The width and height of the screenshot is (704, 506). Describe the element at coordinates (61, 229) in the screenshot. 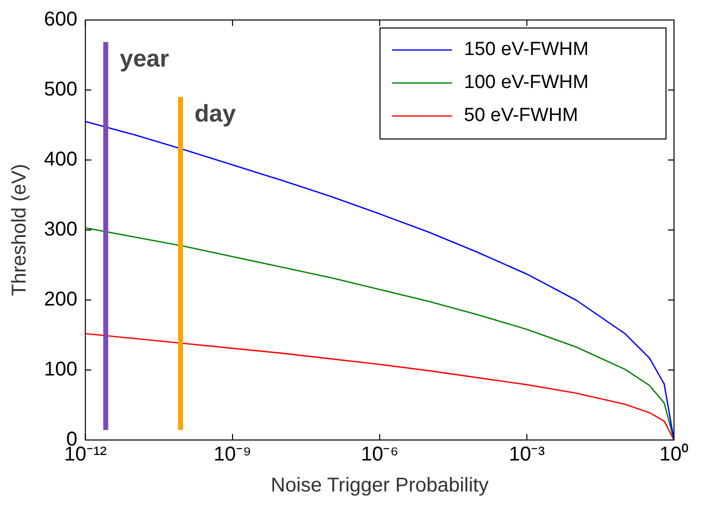

I see `y-tick-label: 300` at that location.